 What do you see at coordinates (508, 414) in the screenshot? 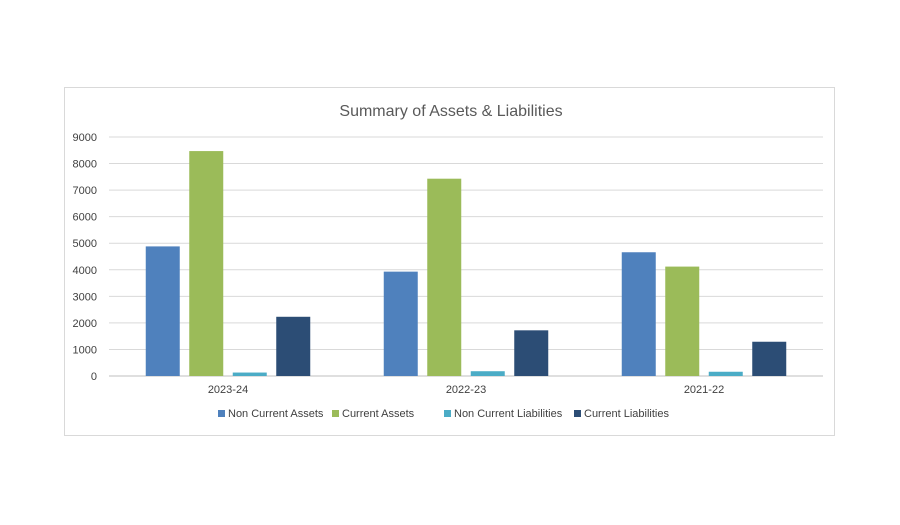
I see `legend-label: Non Current Liabilities` at bounding box center [508, 414].